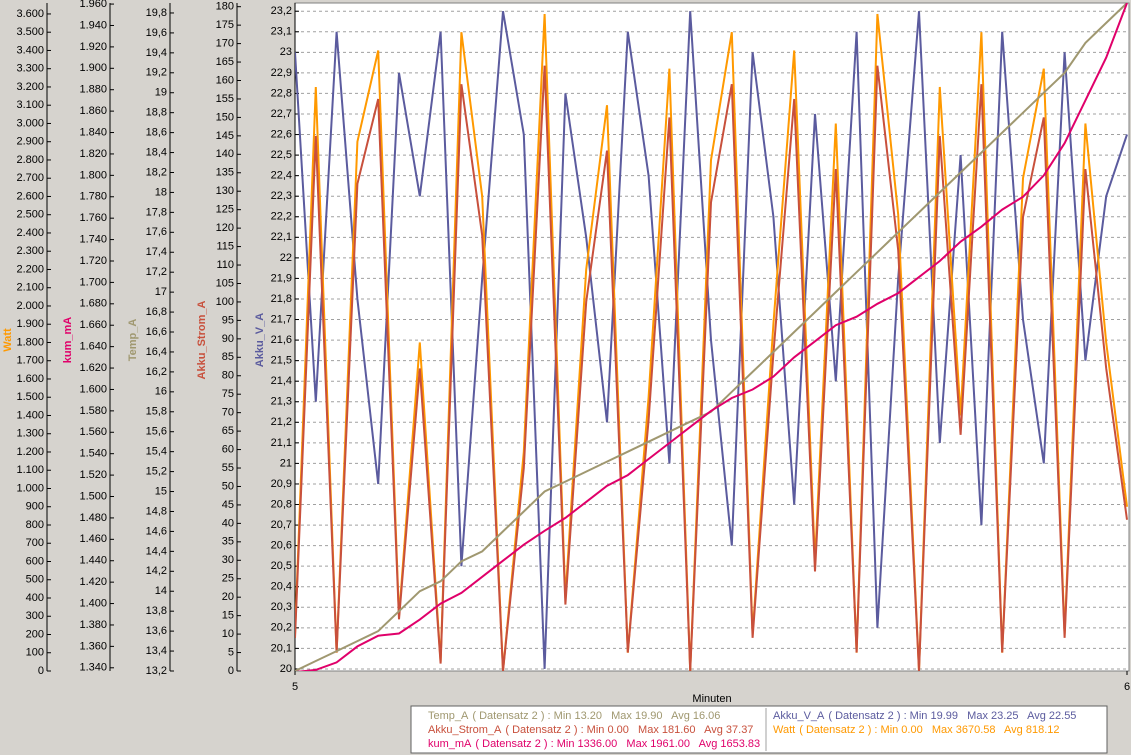 Image resolution: width=1131 pixels, height=755 pixels. What do you see at coordinates (156, 133) in the screenshot?
I see `y-tick-label: 18,6` at bounding box center [156, 133].